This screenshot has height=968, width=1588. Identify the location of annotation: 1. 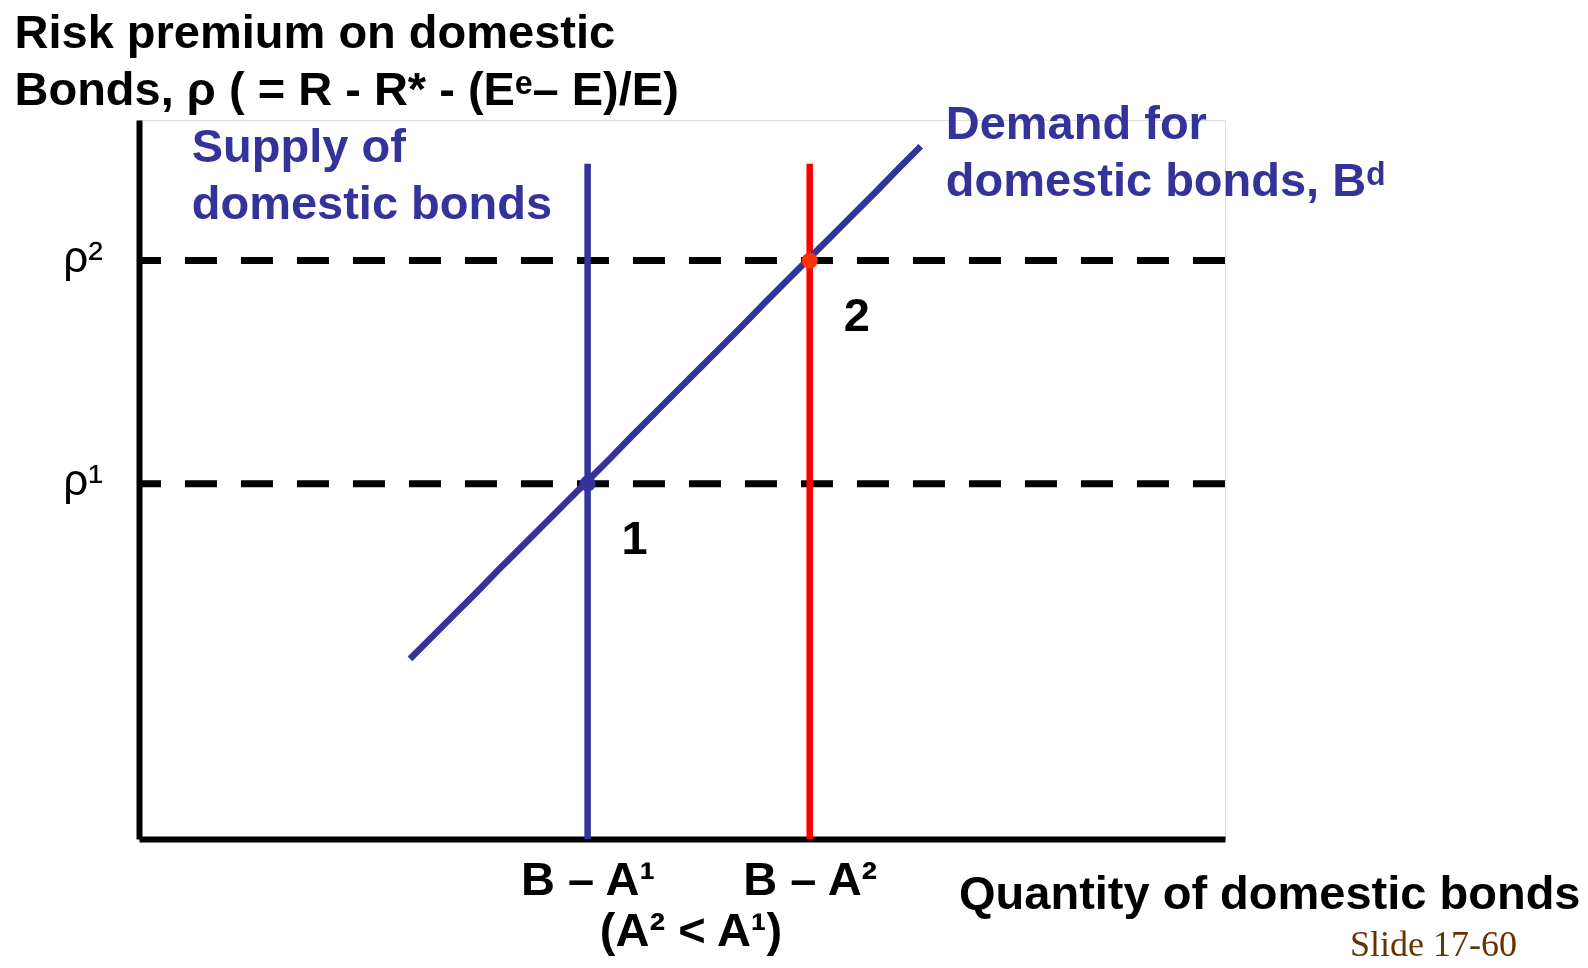
(634, 537).